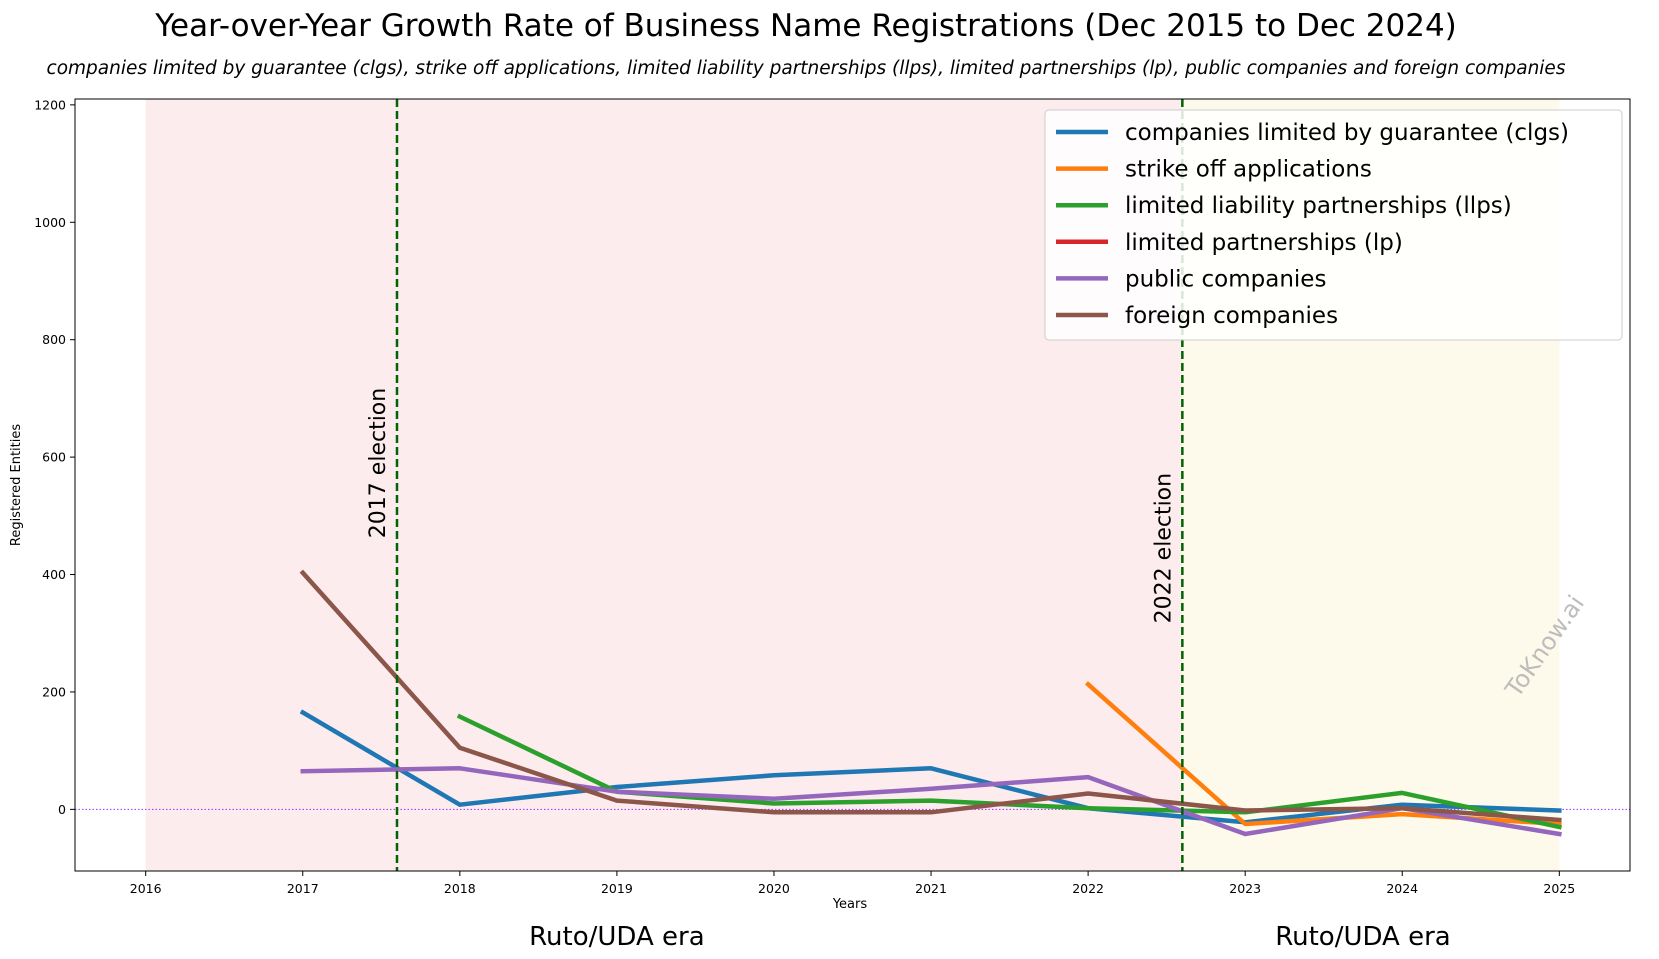 The width and height of the screenshot is (1659, 959). I want to click on x-tick-label-4: 2020, so click(774, 888).